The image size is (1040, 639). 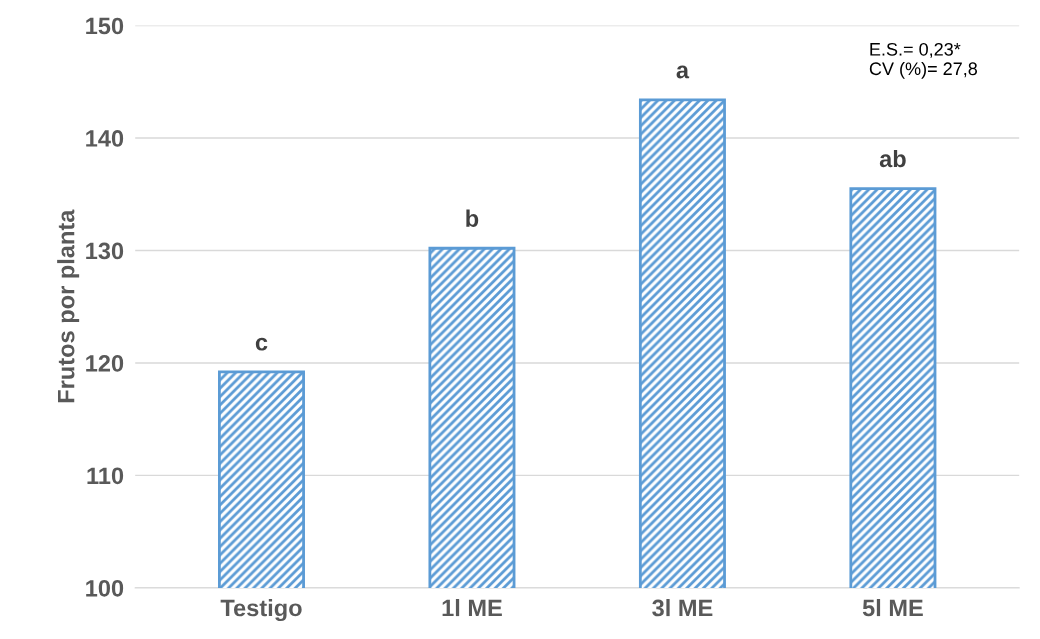 I want to click on y-tick-label: 130, so click(x=105, y=251).